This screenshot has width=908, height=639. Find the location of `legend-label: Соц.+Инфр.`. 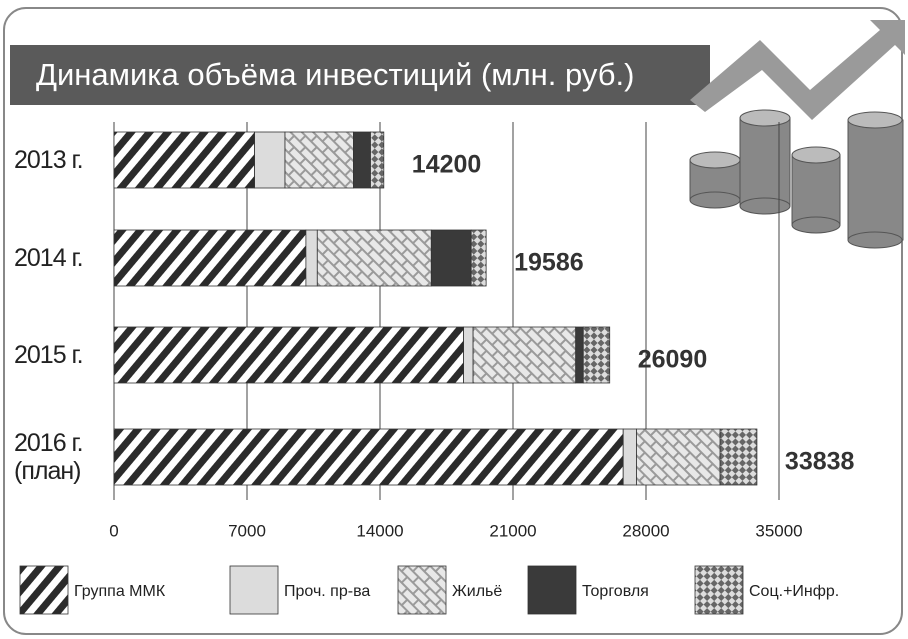

legend-label: Соц.+Инфр. is located at coordinates (794, 591).